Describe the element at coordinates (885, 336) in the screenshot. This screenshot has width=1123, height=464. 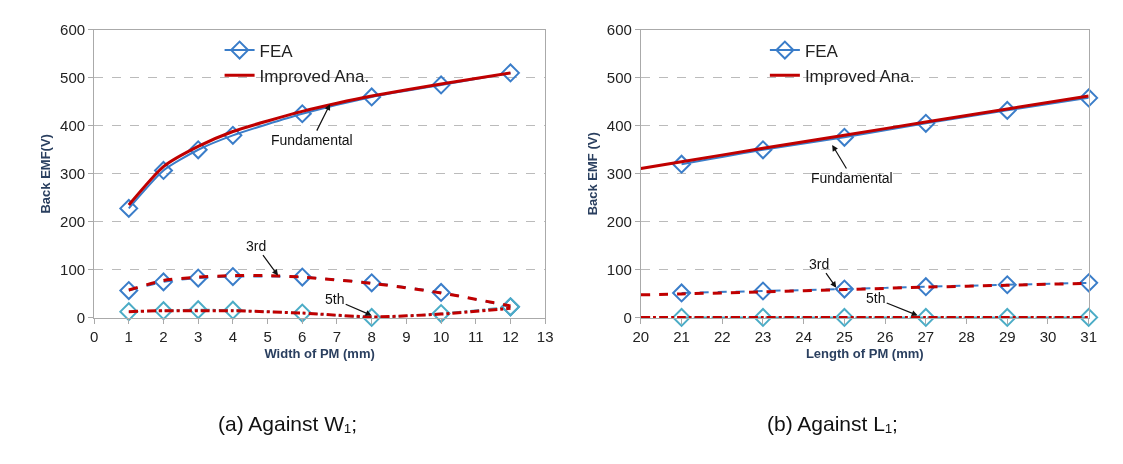
I see `x-tick-label: 26` at that location.